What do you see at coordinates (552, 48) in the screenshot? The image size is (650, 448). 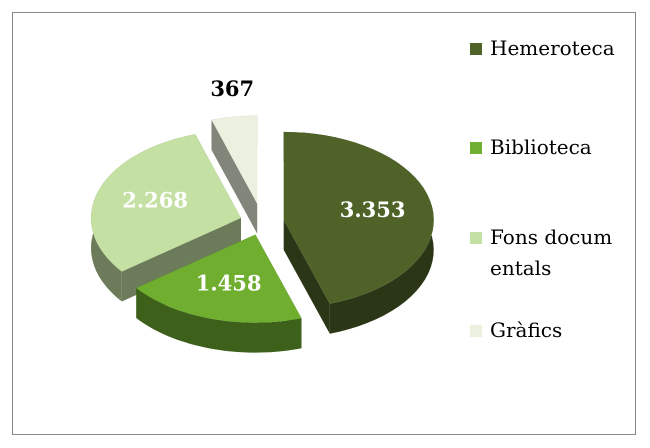 I see `legend-label: Hemeroteca` at bounding box center [552, 48].